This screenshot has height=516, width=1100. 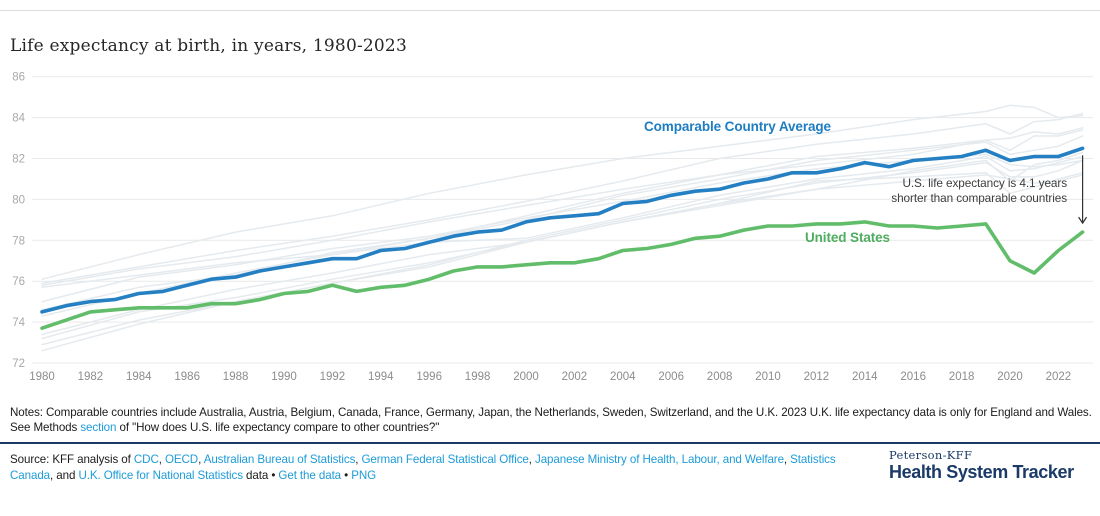 What do you see at coordinates (550, 10) in the screenshot?
I see `top-divider` at bounding box center [550, 10].